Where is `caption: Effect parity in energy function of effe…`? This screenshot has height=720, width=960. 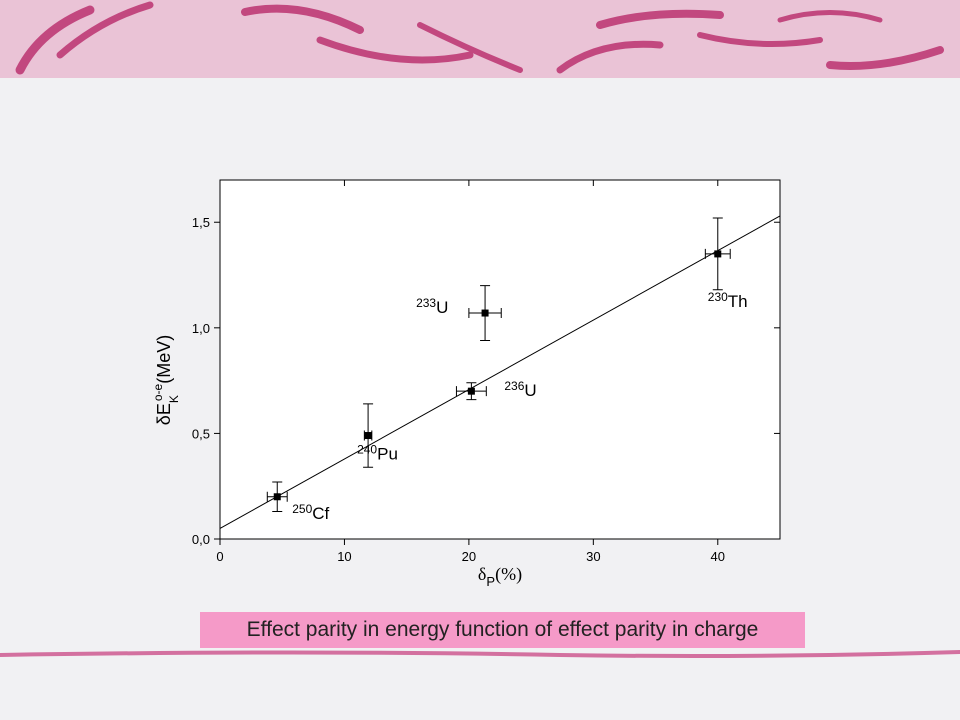 caption: Effect parity in energy function of effe… is located at coordinates (502, 630).